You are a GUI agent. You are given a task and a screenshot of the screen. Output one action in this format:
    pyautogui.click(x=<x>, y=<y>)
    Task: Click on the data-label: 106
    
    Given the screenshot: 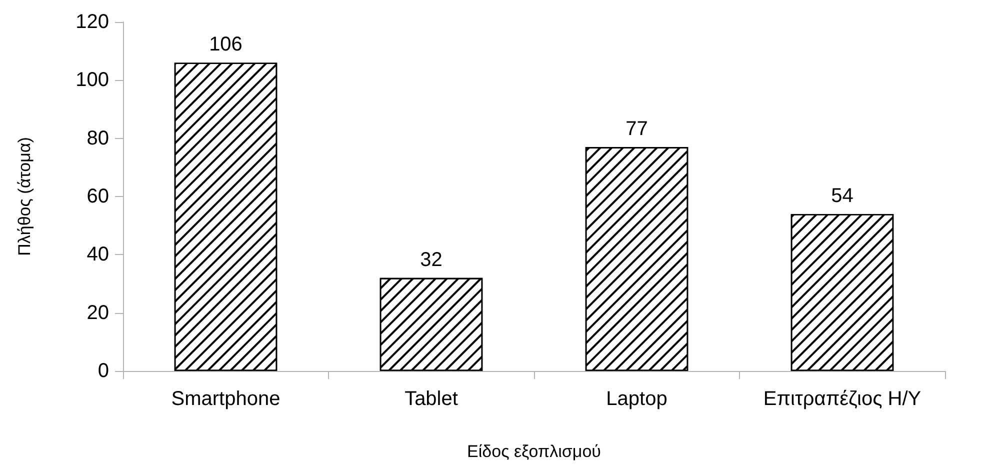 What is the action you would take?
    pyautogui.click(x=225, y=45)
    